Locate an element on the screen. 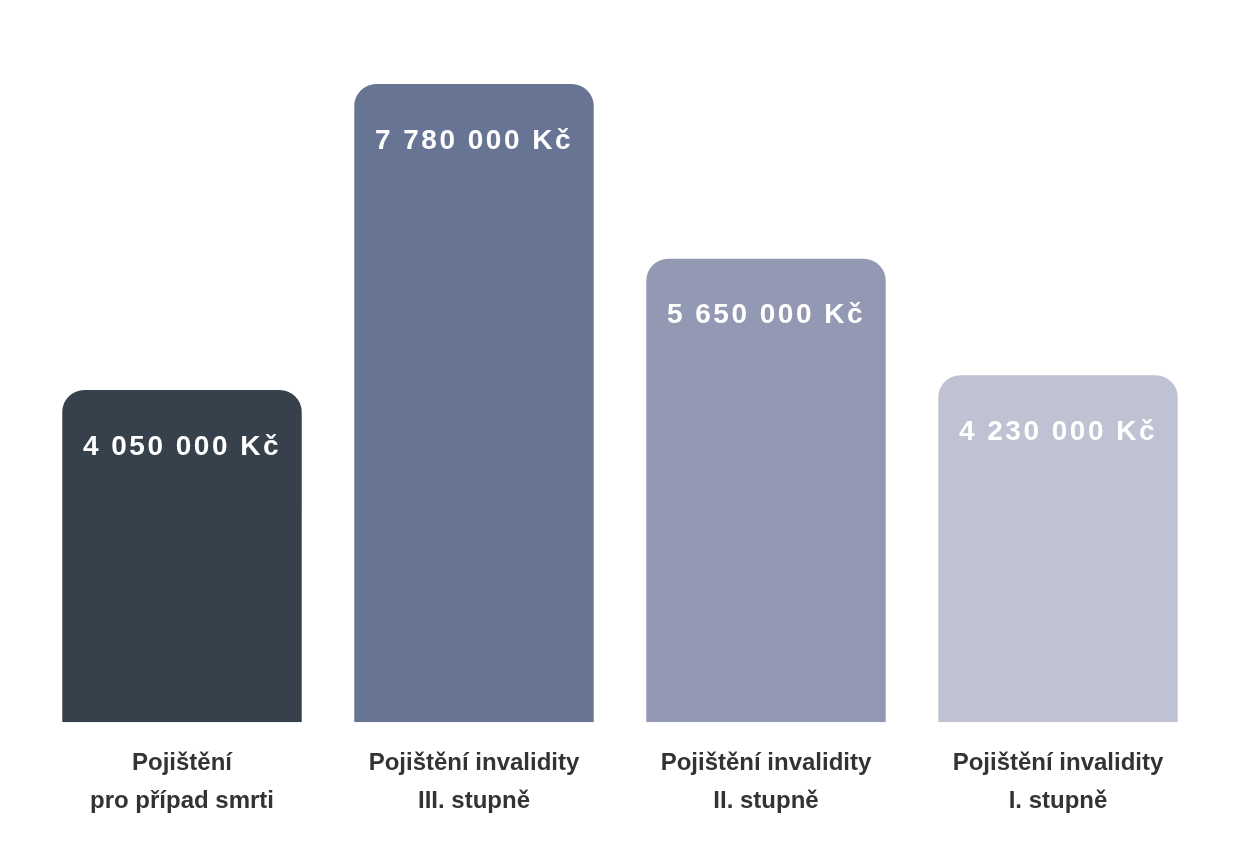 Image resolution: width=1240 pixels, height=846 pixels. x-tick-label: Pojištění invalidity II. stupně is located at coordinates (766, 780).